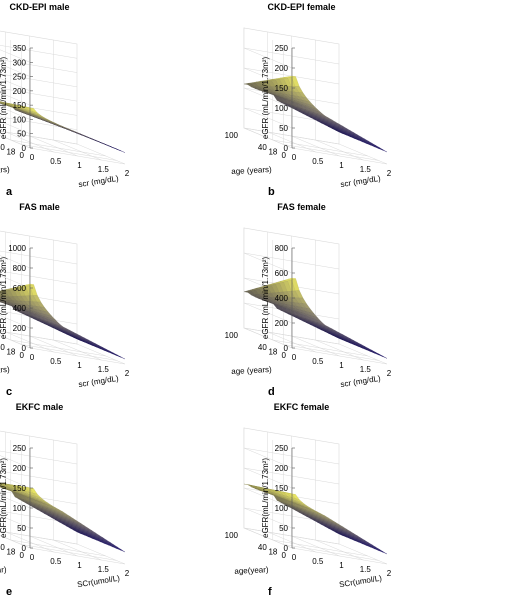 The image size is (520, 605). I want to click on chart-title: CKD-EPI female, so click(301, 7).